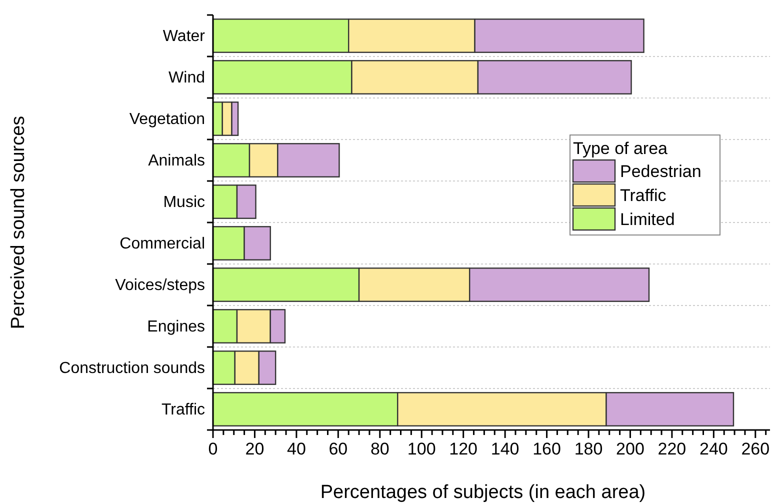 The image size is (772, 504). I want to click on x-tick-label: 60, so click(338, 448).